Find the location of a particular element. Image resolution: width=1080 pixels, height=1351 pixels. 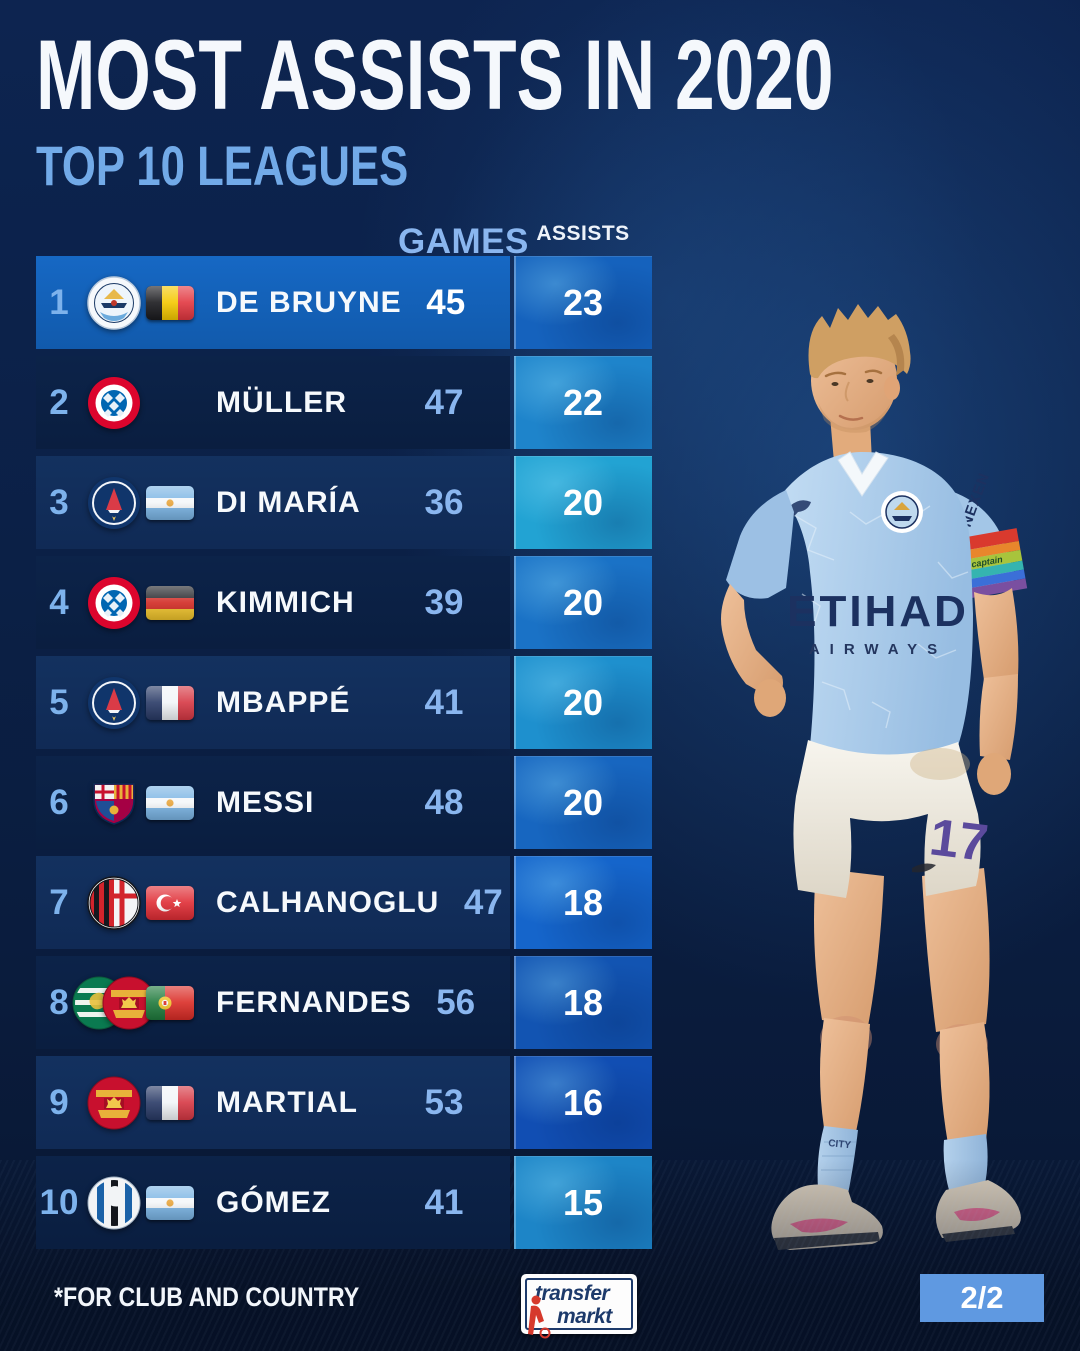

player-right-arm is located at coordinates (752, 642).